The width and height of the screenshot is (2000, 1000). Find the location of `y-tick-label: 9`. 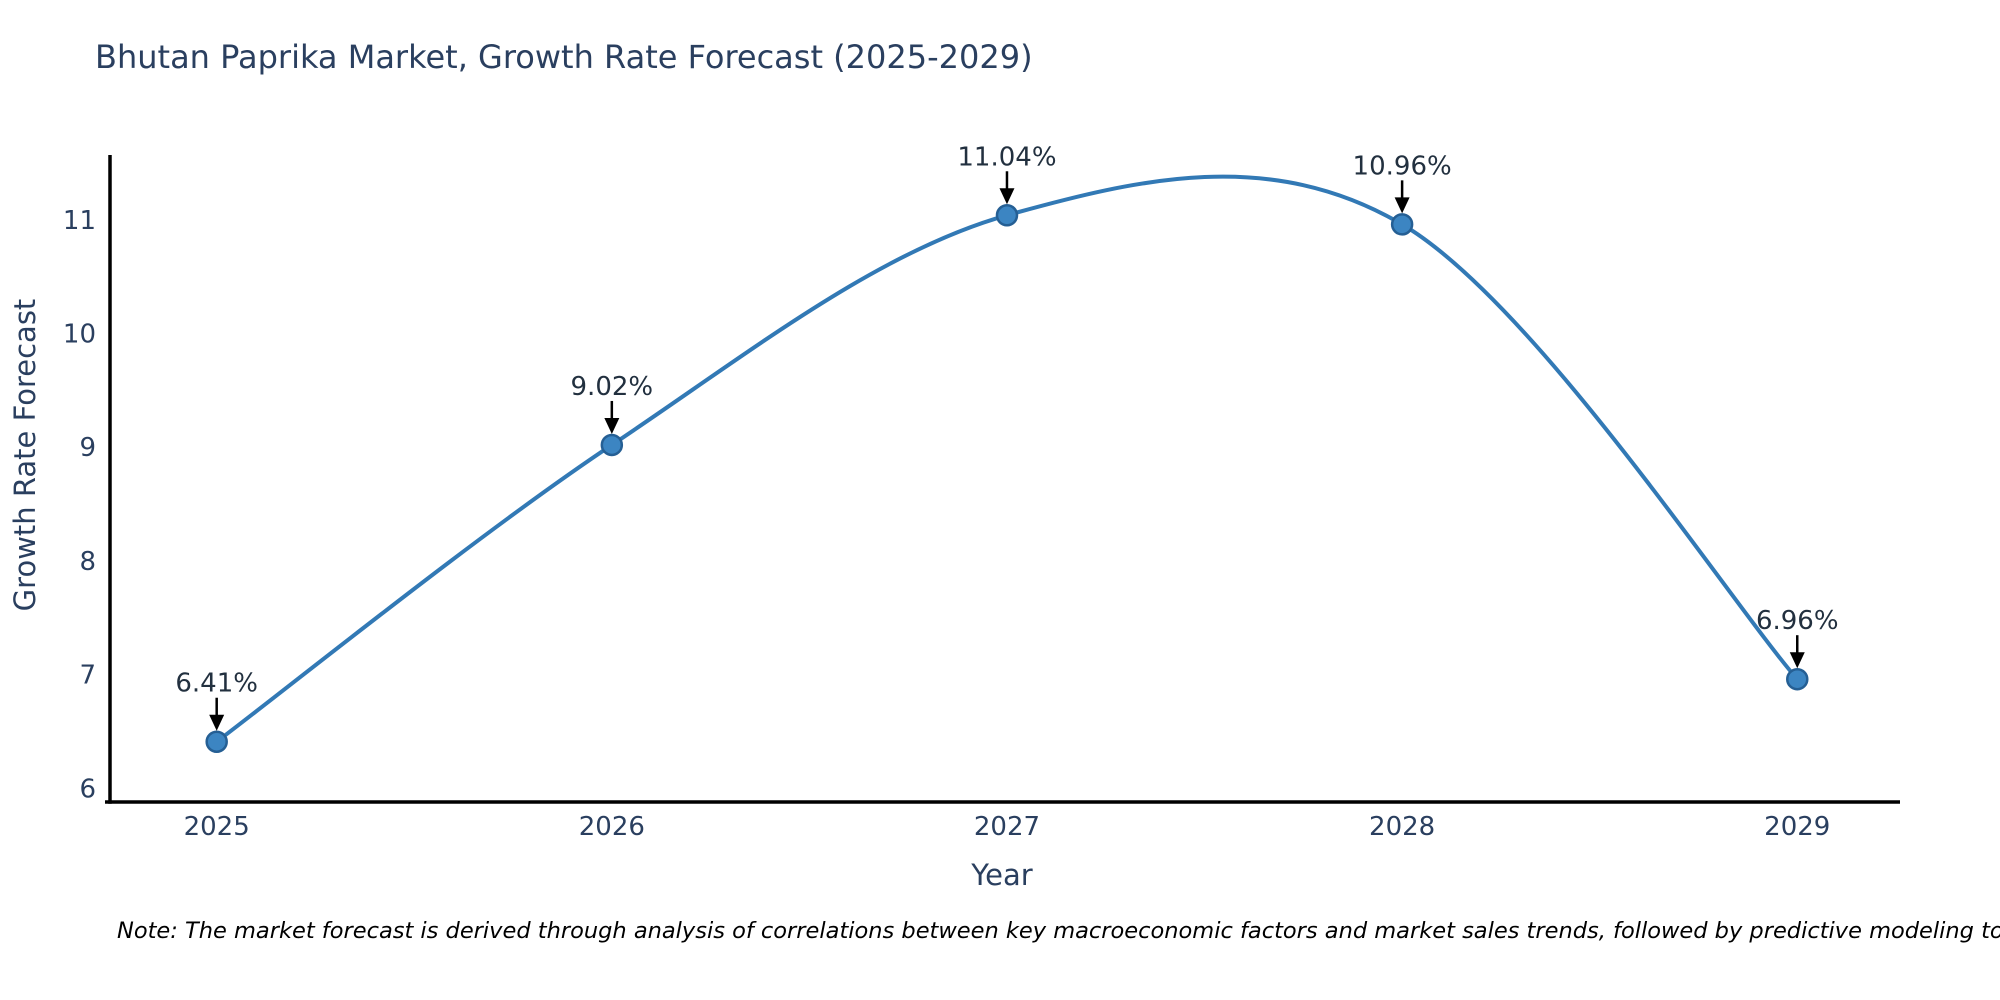

y-tick-label: 9 is located at coordinates (87, 448).